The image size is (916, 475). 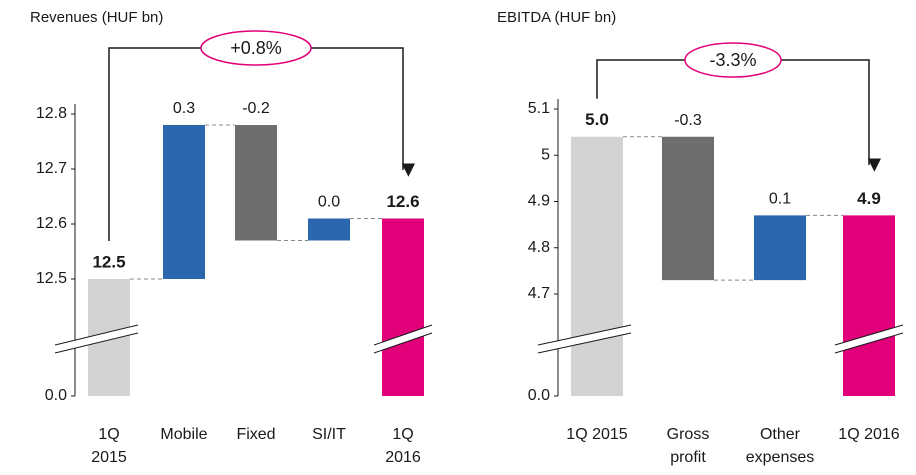 What do you see at coordinates (108, 261) in the screenshot?
I see `value-label: 12.5` at bounding box center [108, 261].